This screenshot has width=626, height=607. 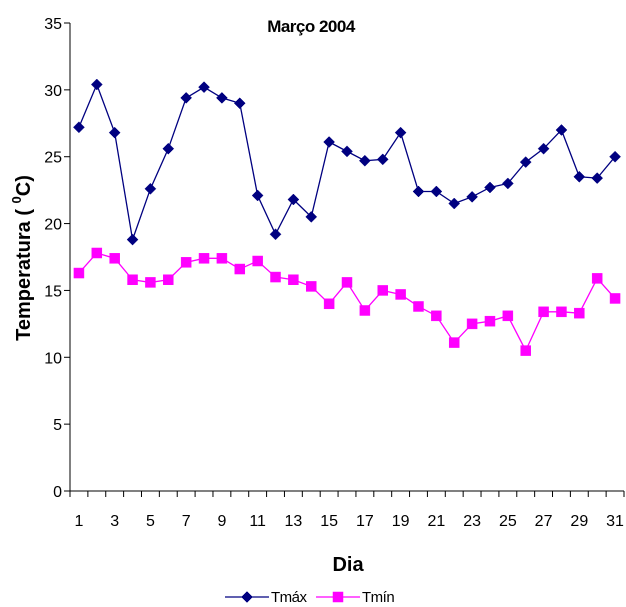 I want to click on x-tick-label: 17, so click(x=365, y=521).